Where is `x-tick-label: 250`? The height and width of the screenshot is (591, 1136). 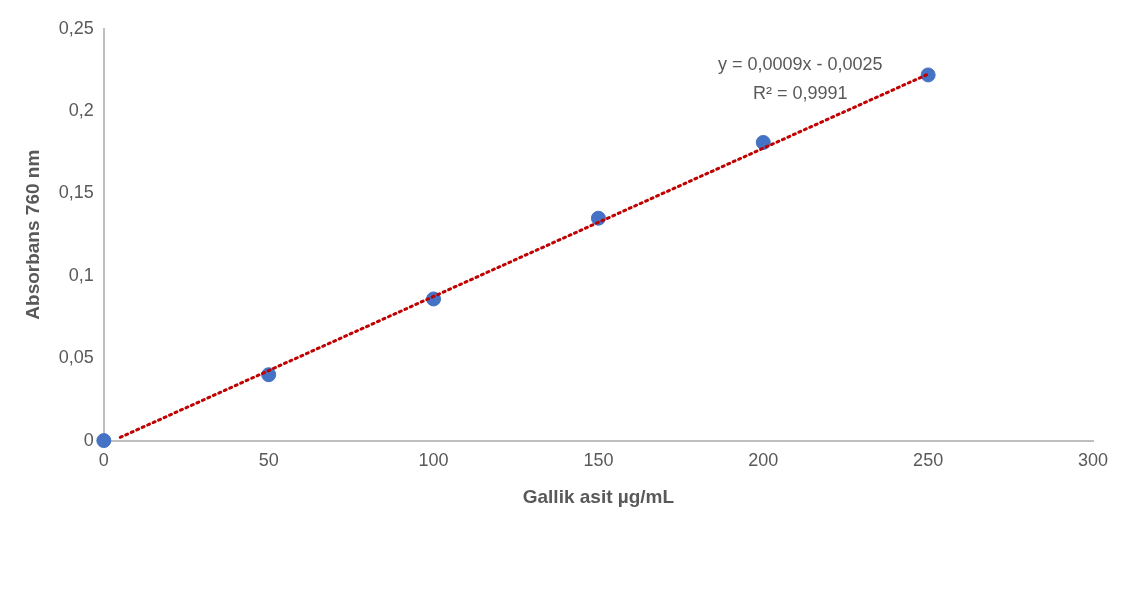 x-tick-label: 250 is located at coordinates (928, 460).